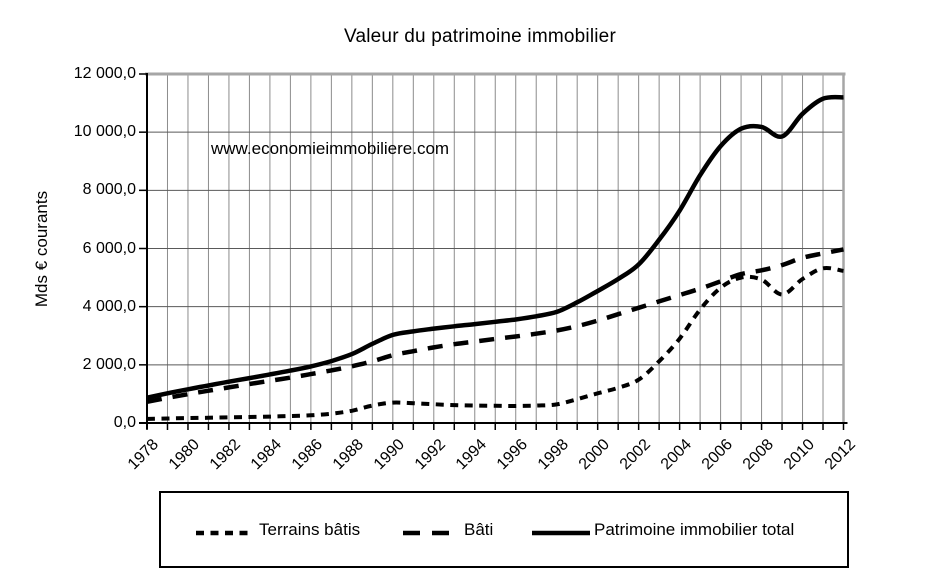 The width and height of the screenshot is (945, 585). I want to click on y-tick-label-4000: 4 000,0, so click(109, 306).